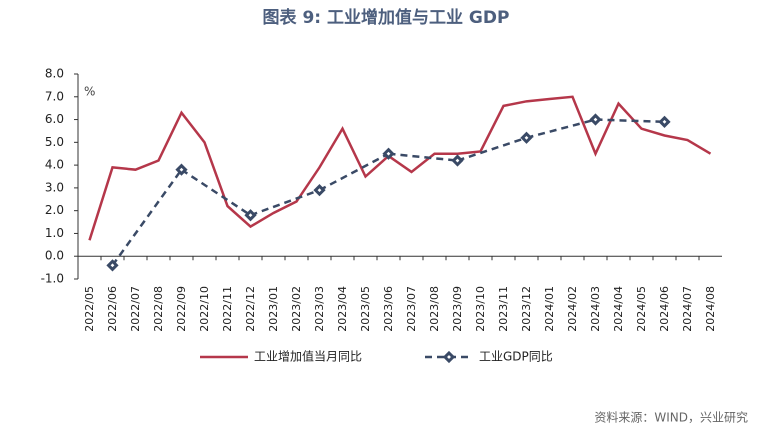 The image size is (772, 438). I want to click on x-tick-label: 2022/09, so click(181, 309).